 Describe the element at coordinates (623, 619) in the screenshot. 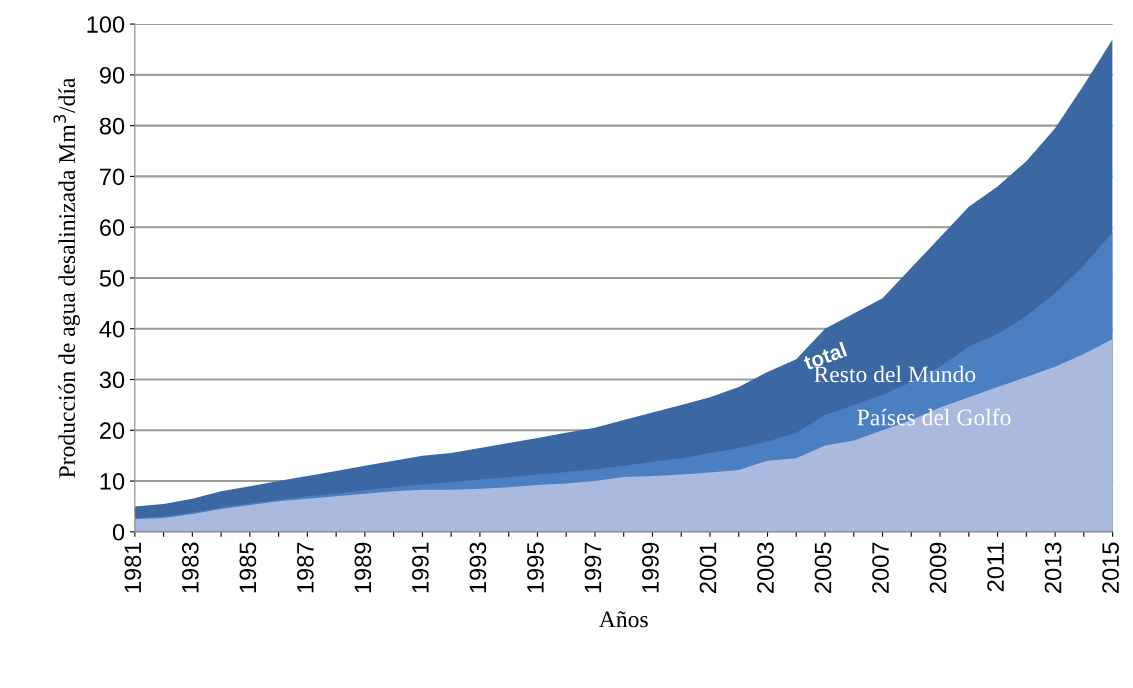

I see `x-axis-title: Años` at that location.